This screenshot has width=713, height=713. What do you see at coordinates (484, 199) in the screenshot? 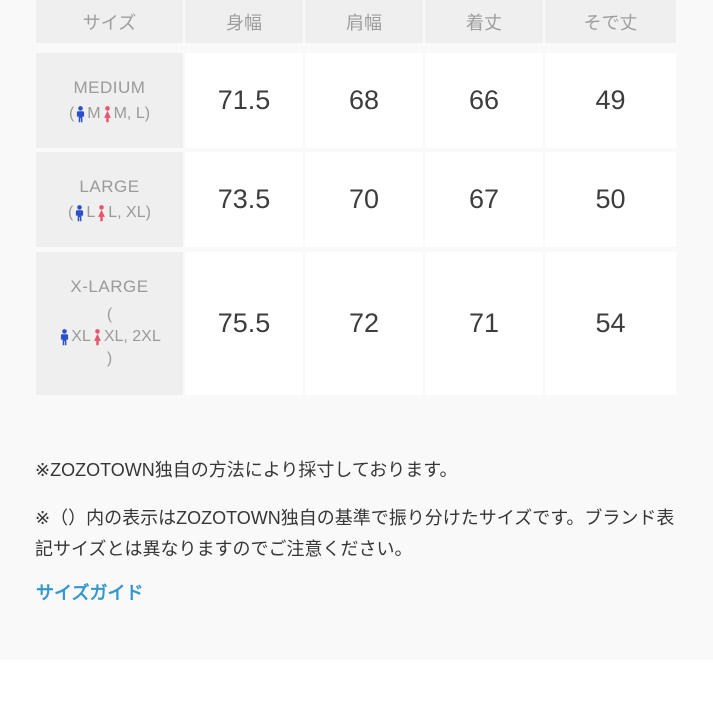
I see `cell-length: 67` at bounding box center [484, 199].